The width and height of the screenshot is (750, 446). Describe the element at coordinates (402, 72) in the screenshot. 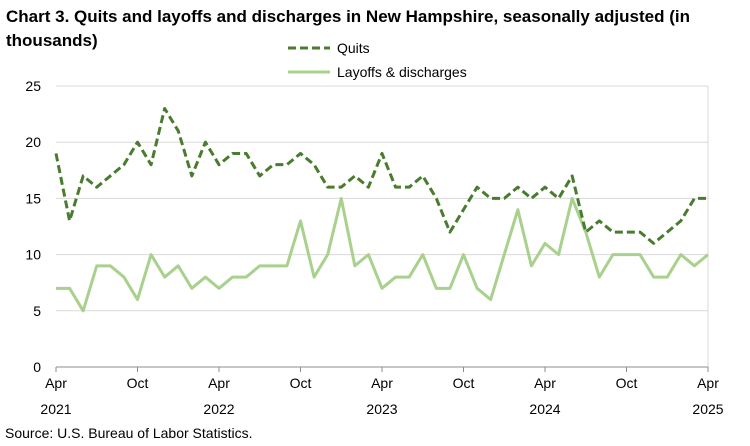

I see `legend-label: Layoffs & discharges` at that location.